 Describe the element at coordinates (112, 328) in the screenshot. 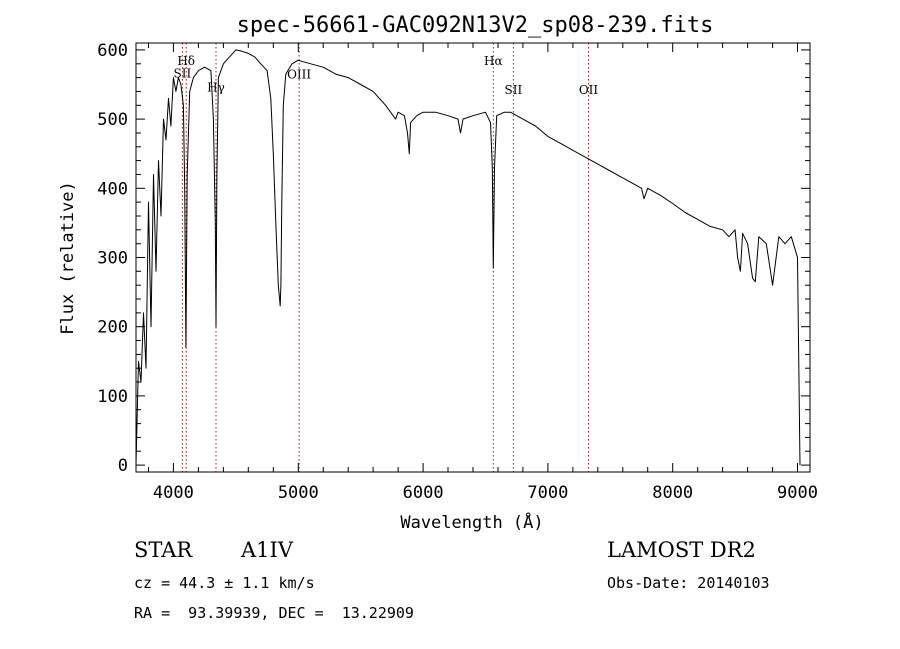

I see `y-tick-label-2: 200` at that location.